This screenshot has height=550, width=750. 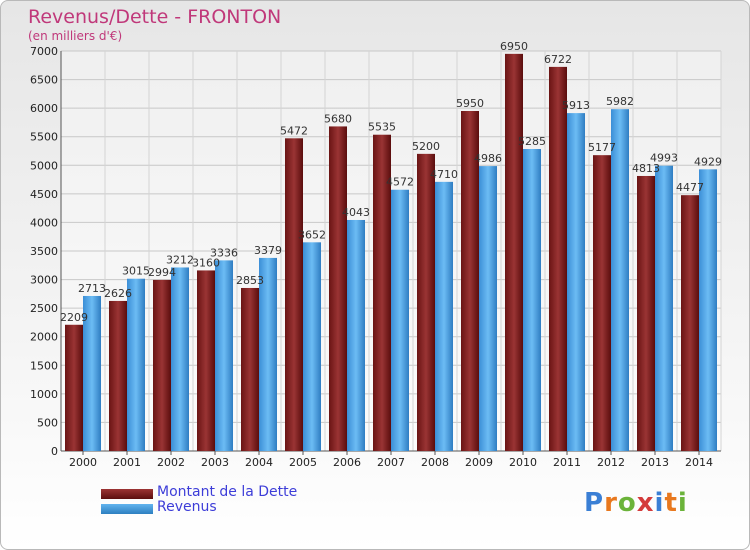 What do you see at coordinates (699, 462) in the screenshot?
I see `x-tick-label: 2014` at bounding box center [699, 462].